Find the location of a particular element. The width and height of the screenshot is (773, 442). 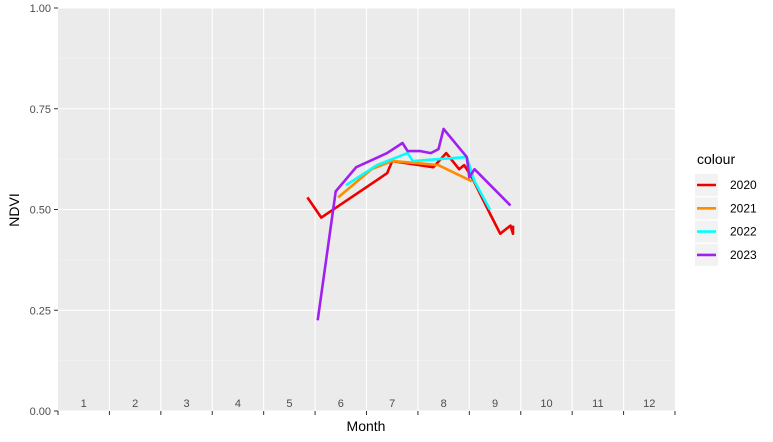

x-axis-title: Month is located at coordinates (366, 426).